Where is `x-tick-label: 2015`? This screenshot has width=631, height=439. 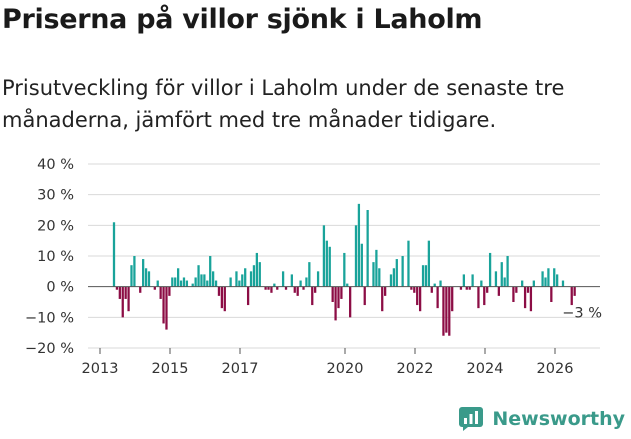 x-tick-label: 2015 is located at coordinates (170, 369).